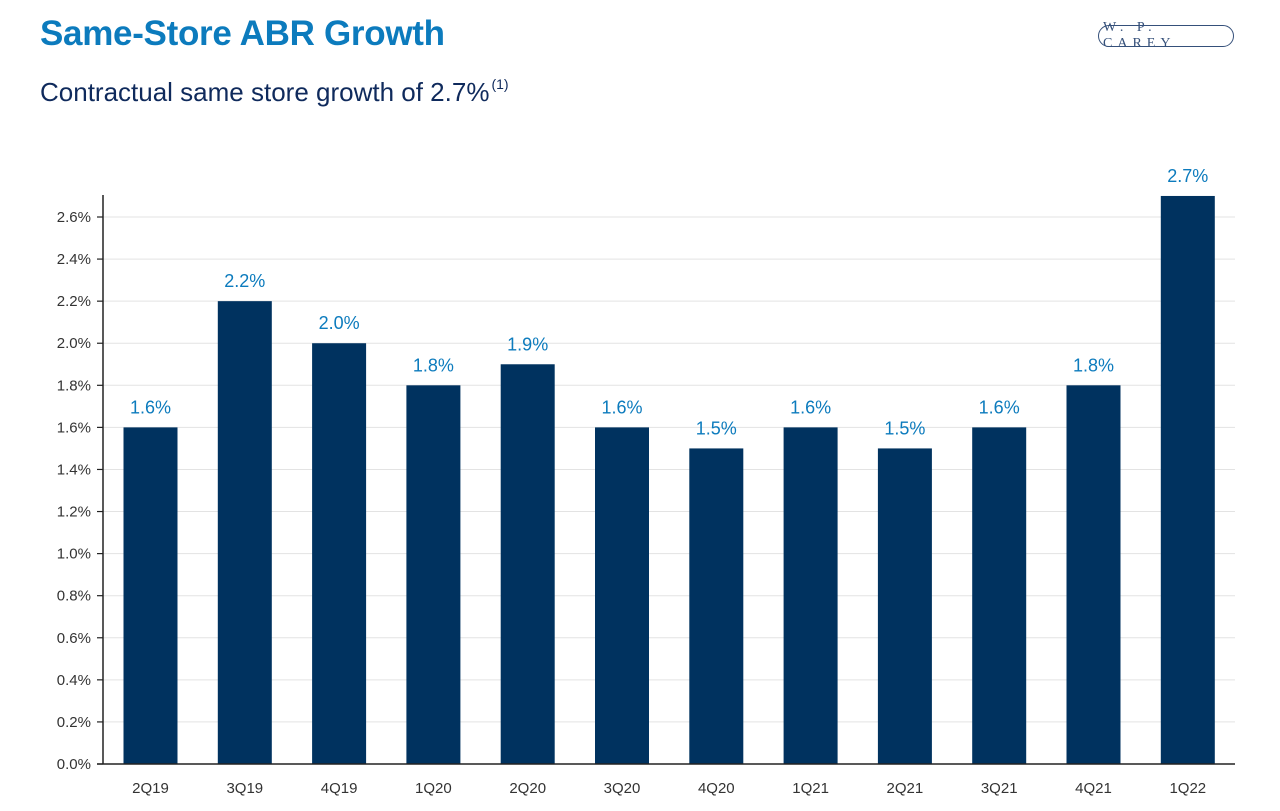 This screenshot has width=1280, height=811. What do you see at coordinates (74, 554) in the screenshot?
I see `y-tick-label: 1.0%` at bounding box center [74, 554].